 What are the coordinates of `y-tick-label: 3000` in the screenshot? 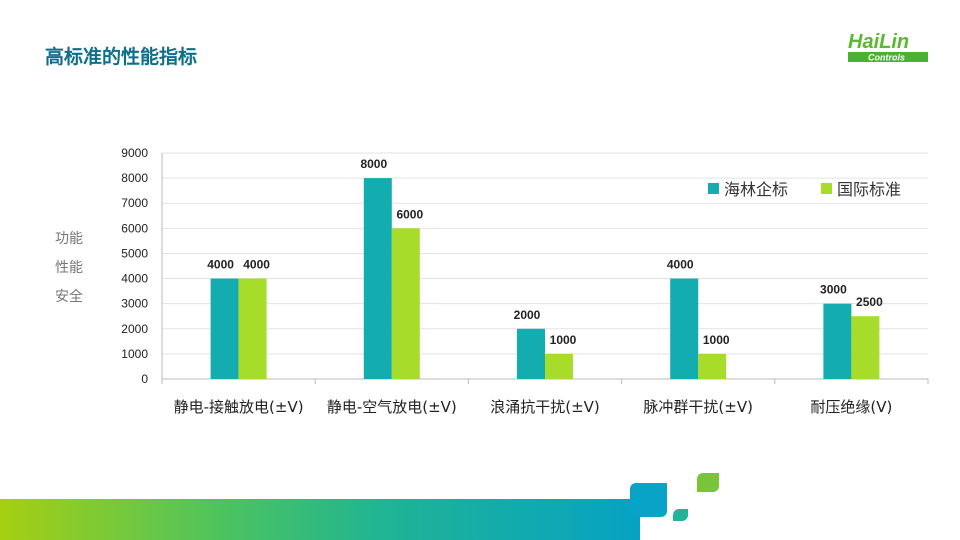 It's located at (134, 304).